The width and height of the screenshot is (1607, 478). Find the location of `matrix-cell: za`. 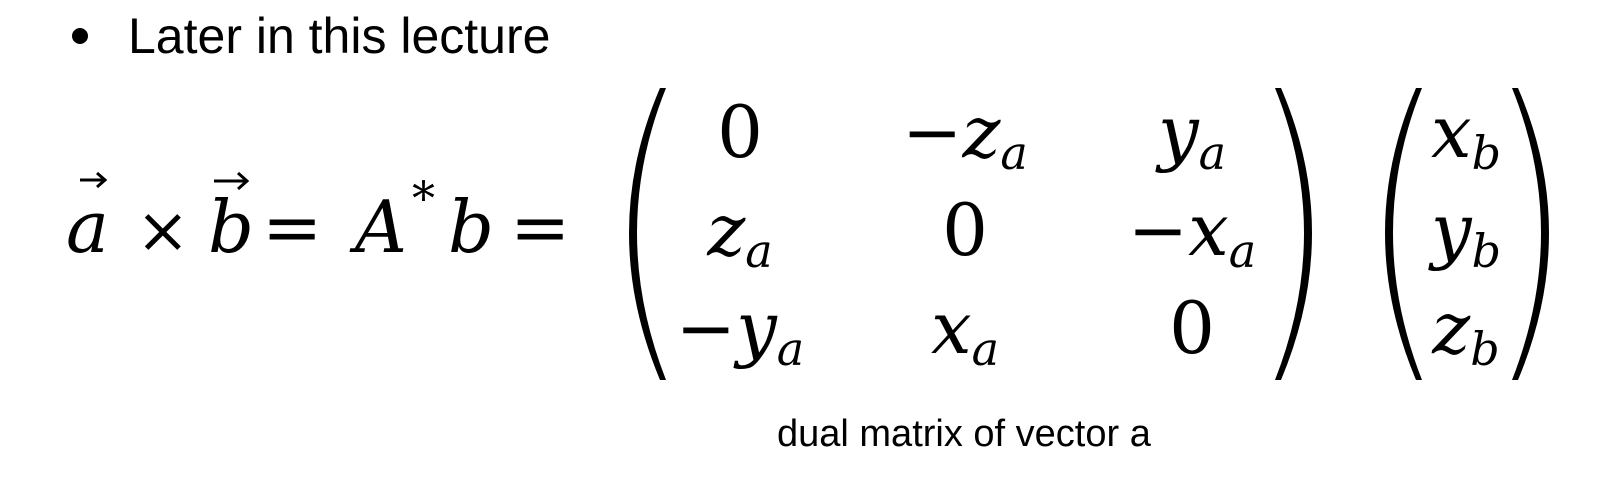

matrix-cell: za is located at coordinates (739, 233).